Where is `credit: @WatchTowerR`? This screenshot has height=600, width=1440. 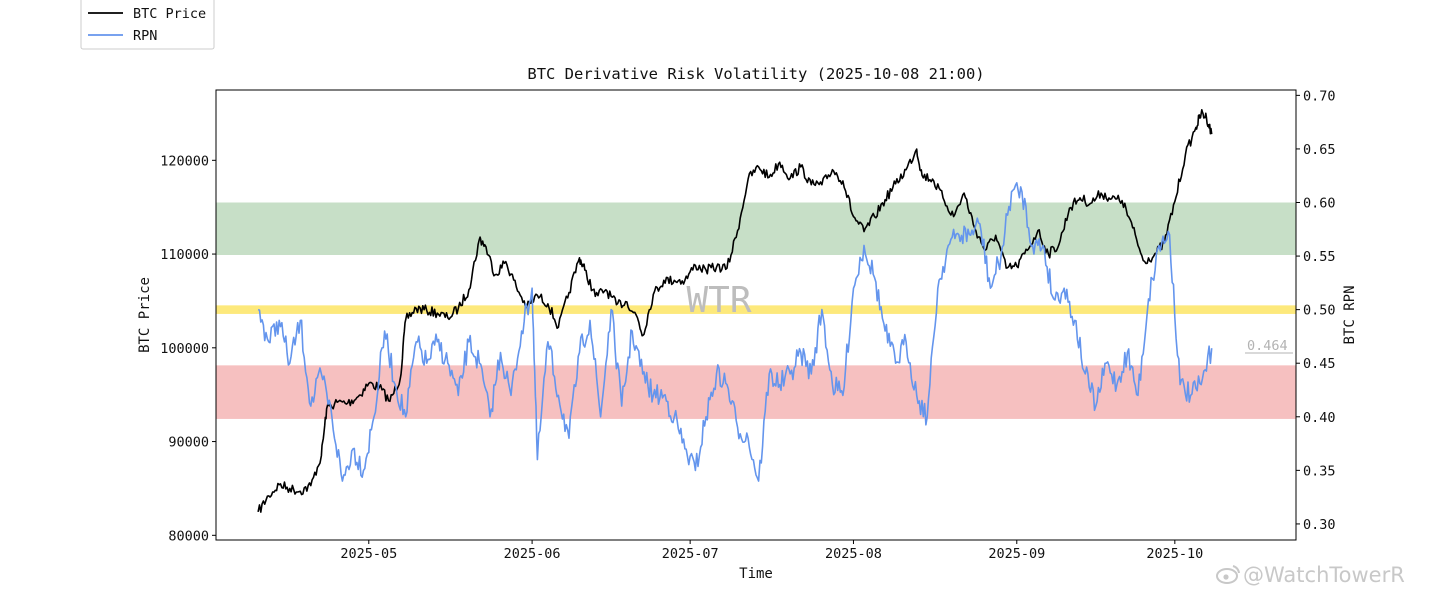 credit: @WatchTowerR is located at coordinates (1310, 575).